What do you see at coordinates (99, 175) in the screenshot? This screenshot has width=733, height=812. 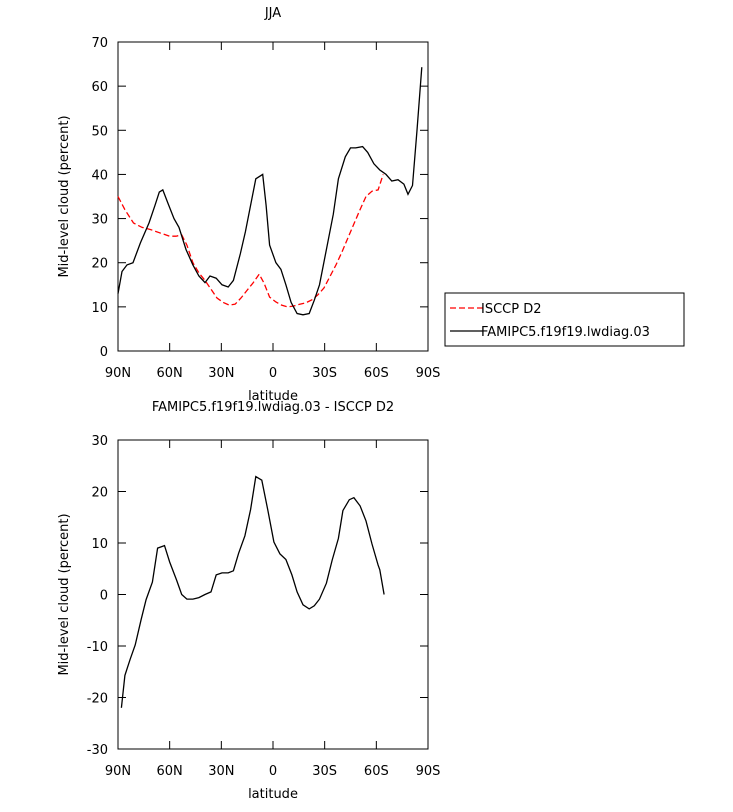 I see `y-tick-label: 40` at bounding box center [99, 175].